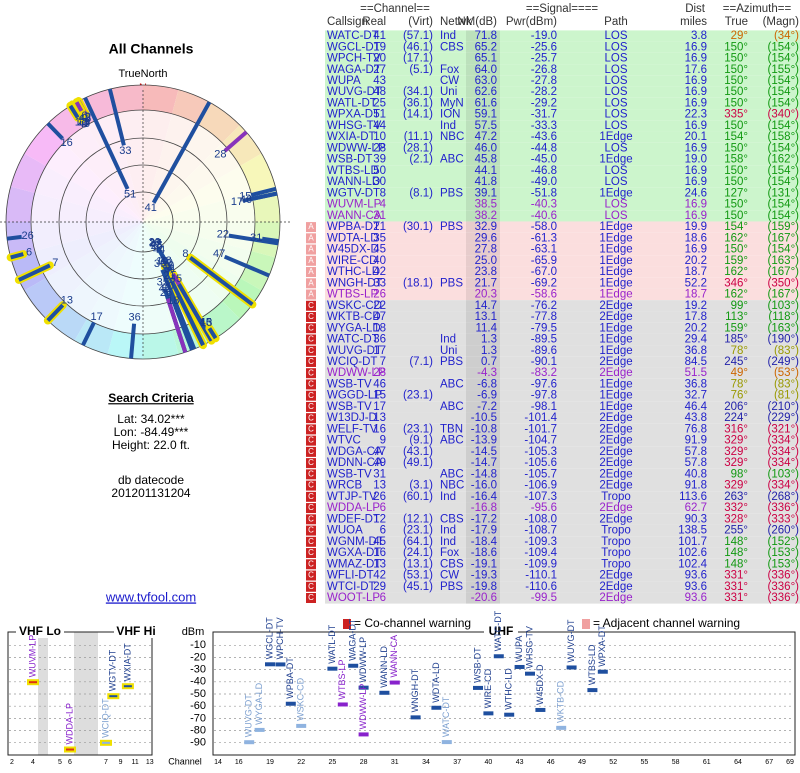  Describe the element at coordinates (540, 564) in the screenshot. I see `cell: -109.9` at that location.